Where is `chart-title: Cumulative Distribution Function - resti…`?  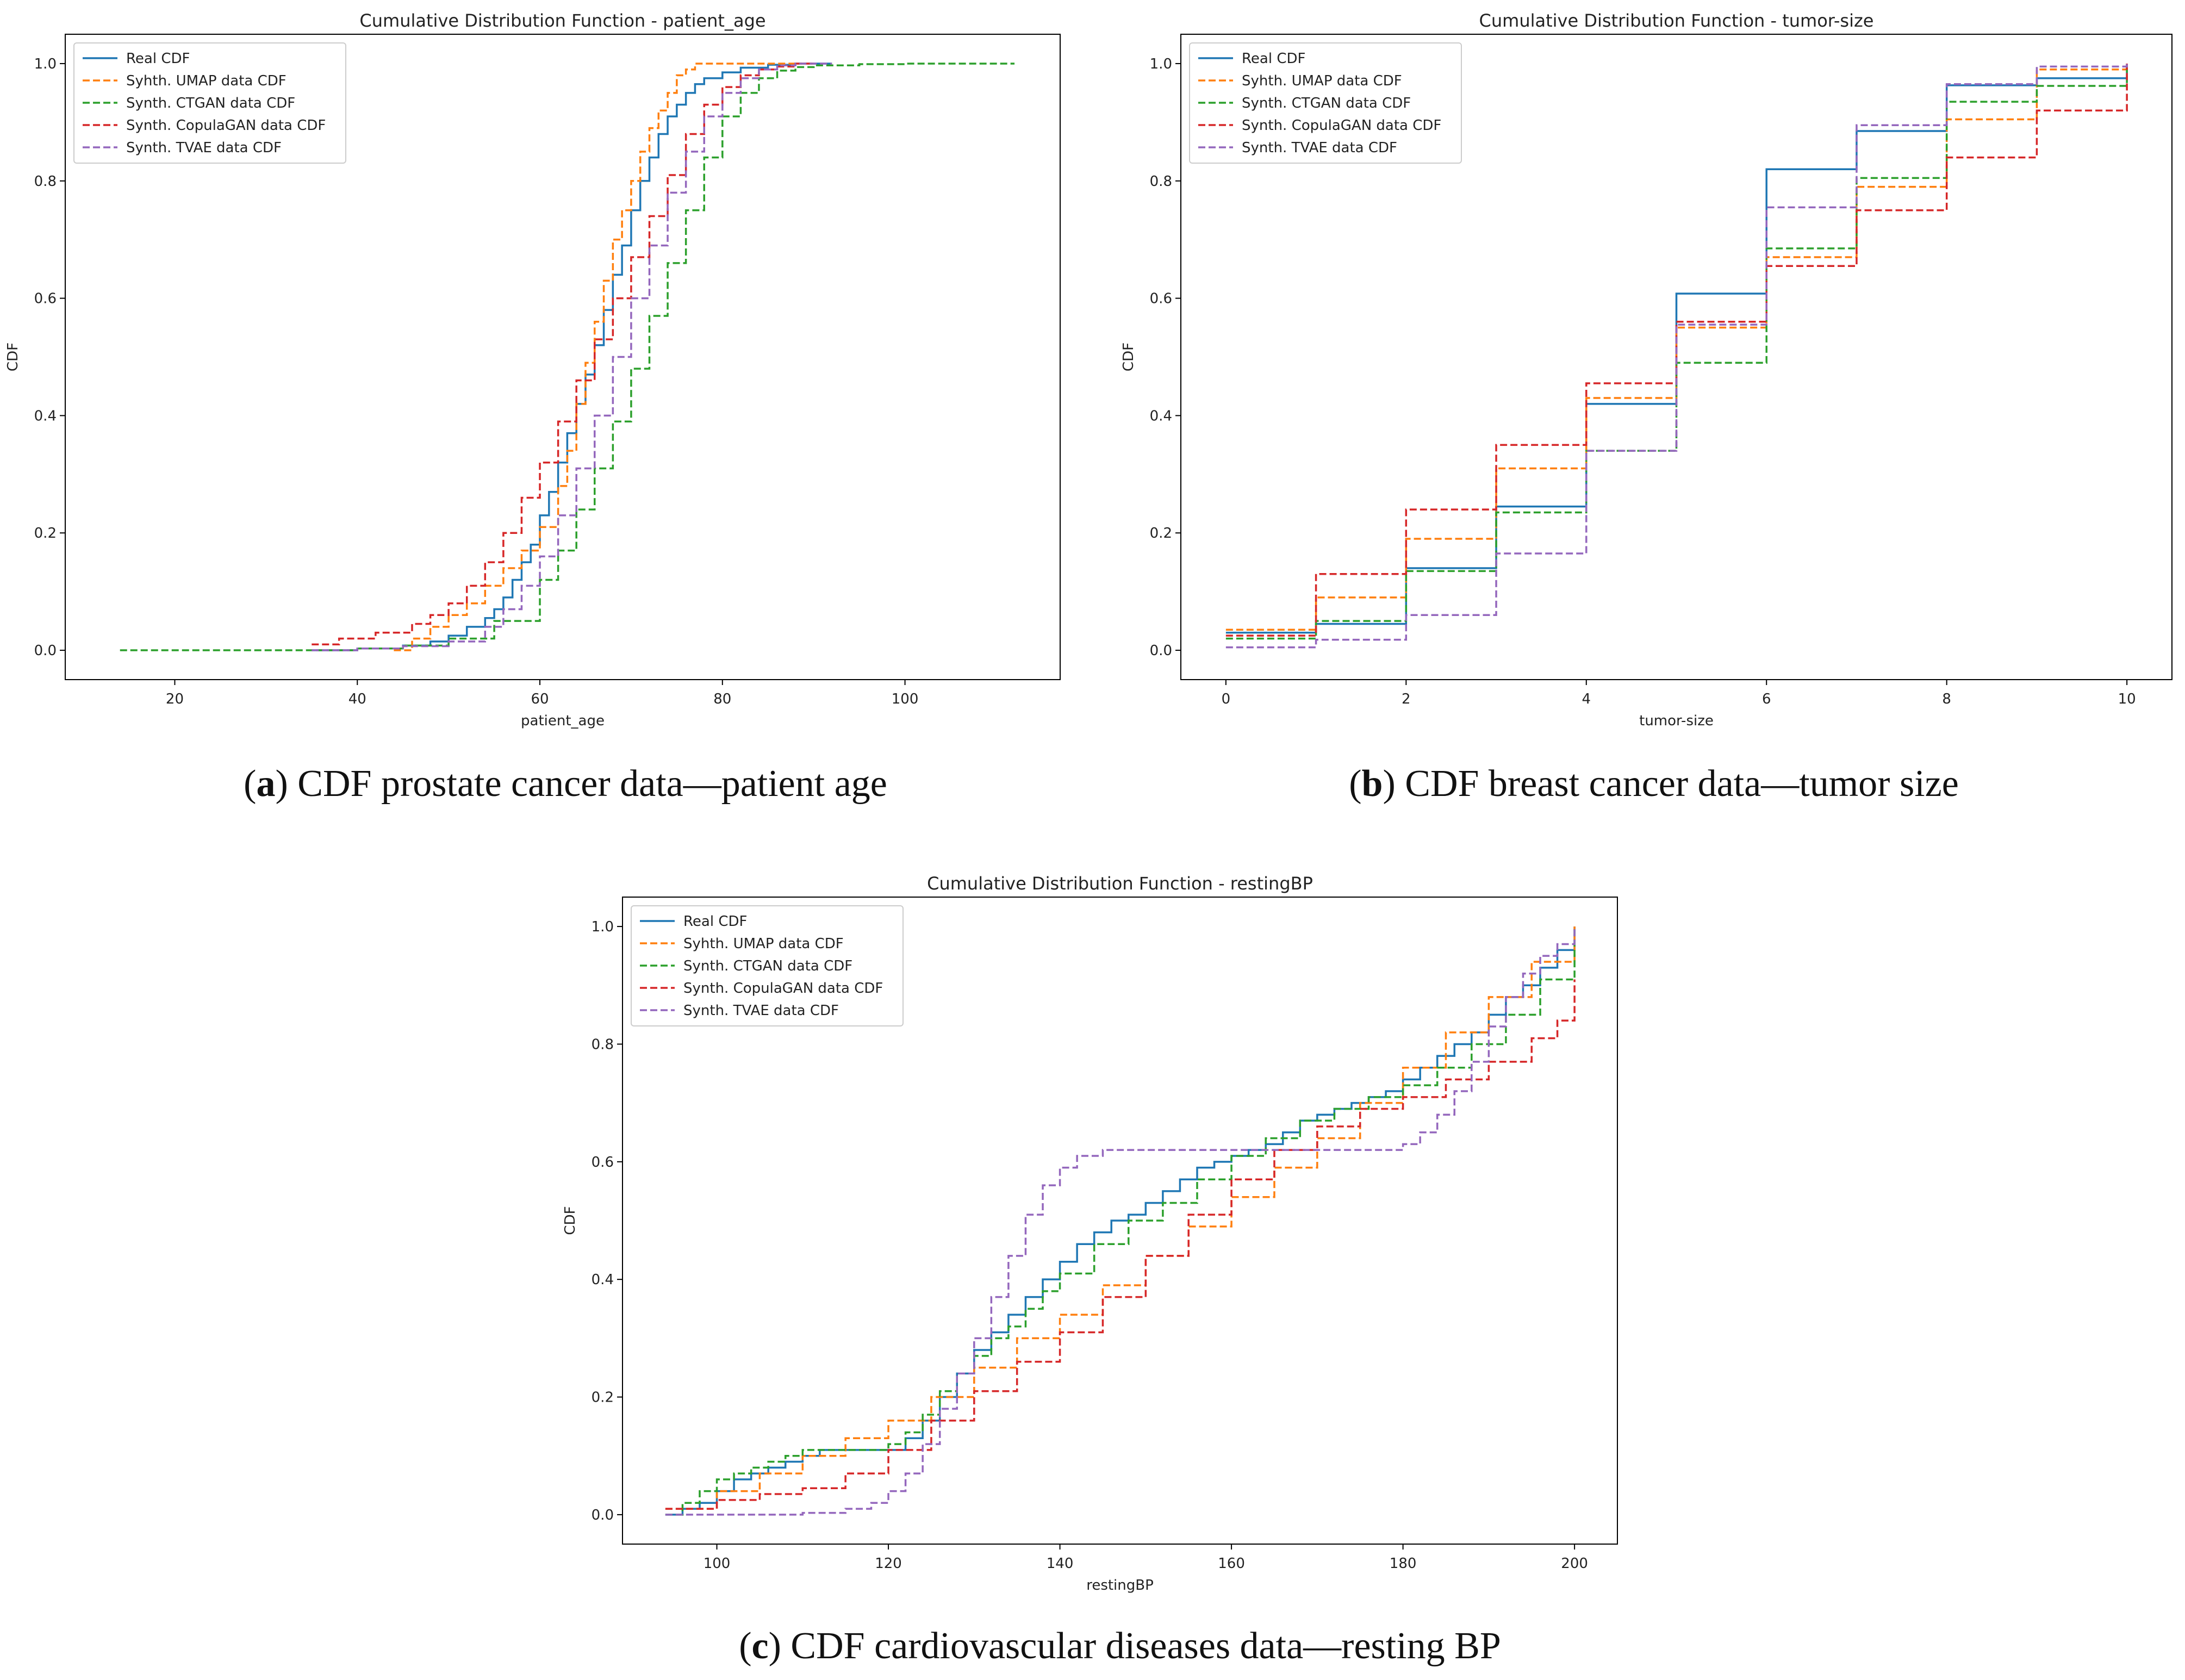
chart-title: Cumulative Distribution Function - resti… is located at coordinates (1120, 883).